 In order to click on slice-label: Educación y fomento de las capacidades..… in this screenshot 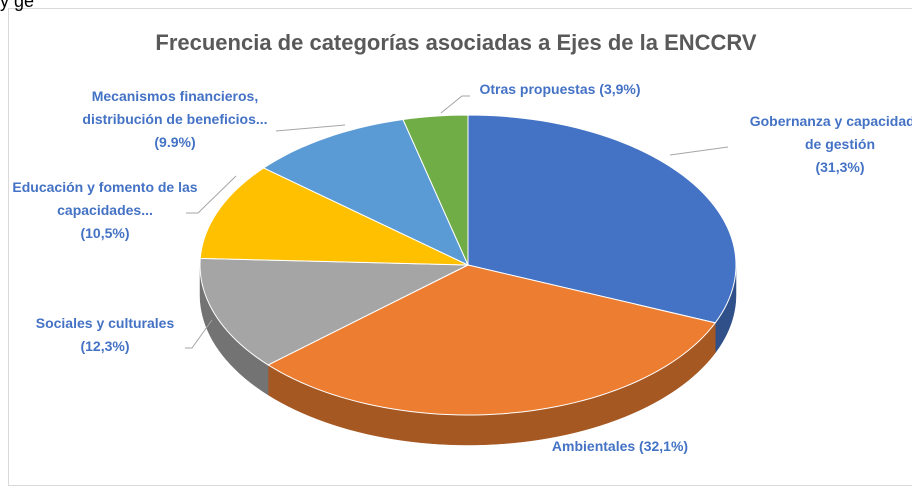, I will do `click(105, 210)`.